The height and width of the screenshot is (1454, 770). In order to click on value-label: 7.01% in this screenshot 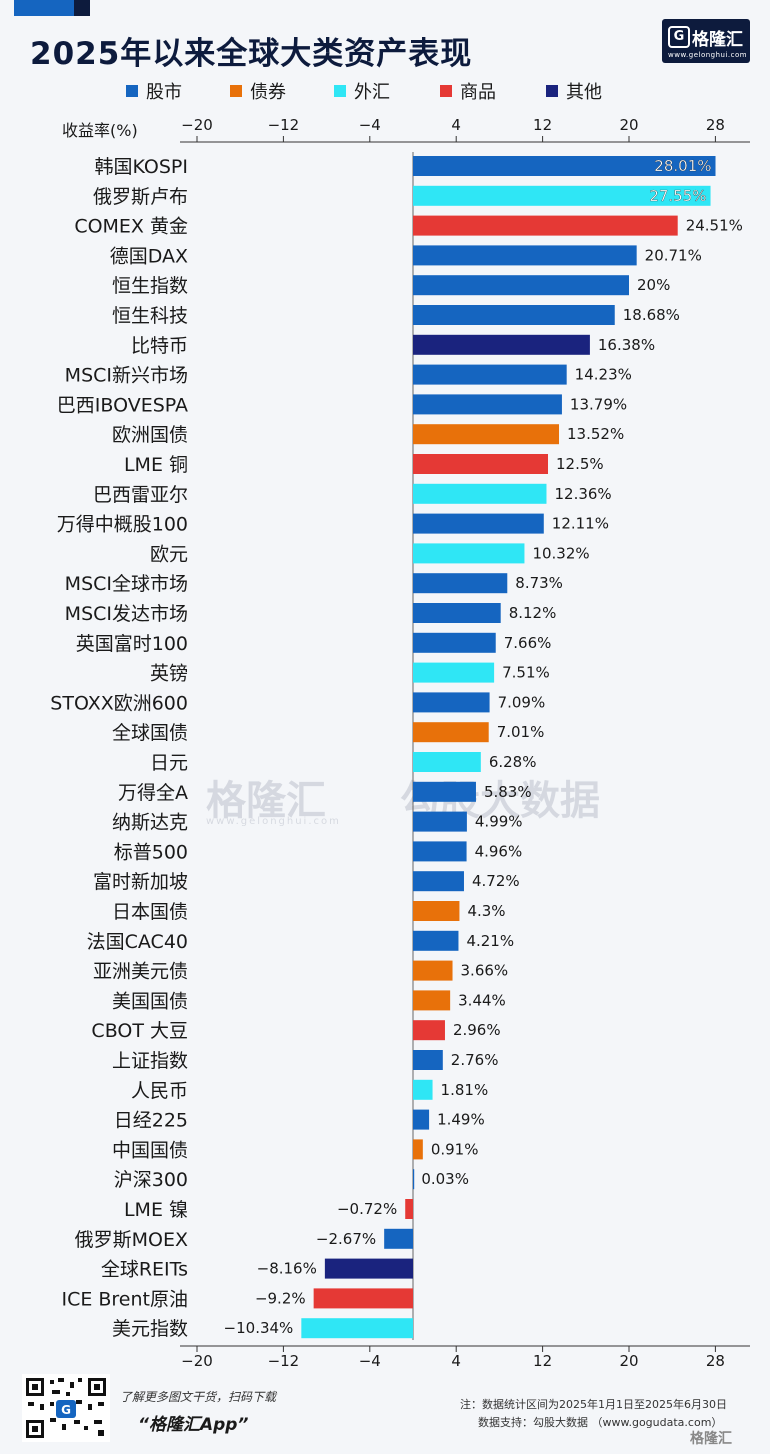, I will do `click(521, 732)`.